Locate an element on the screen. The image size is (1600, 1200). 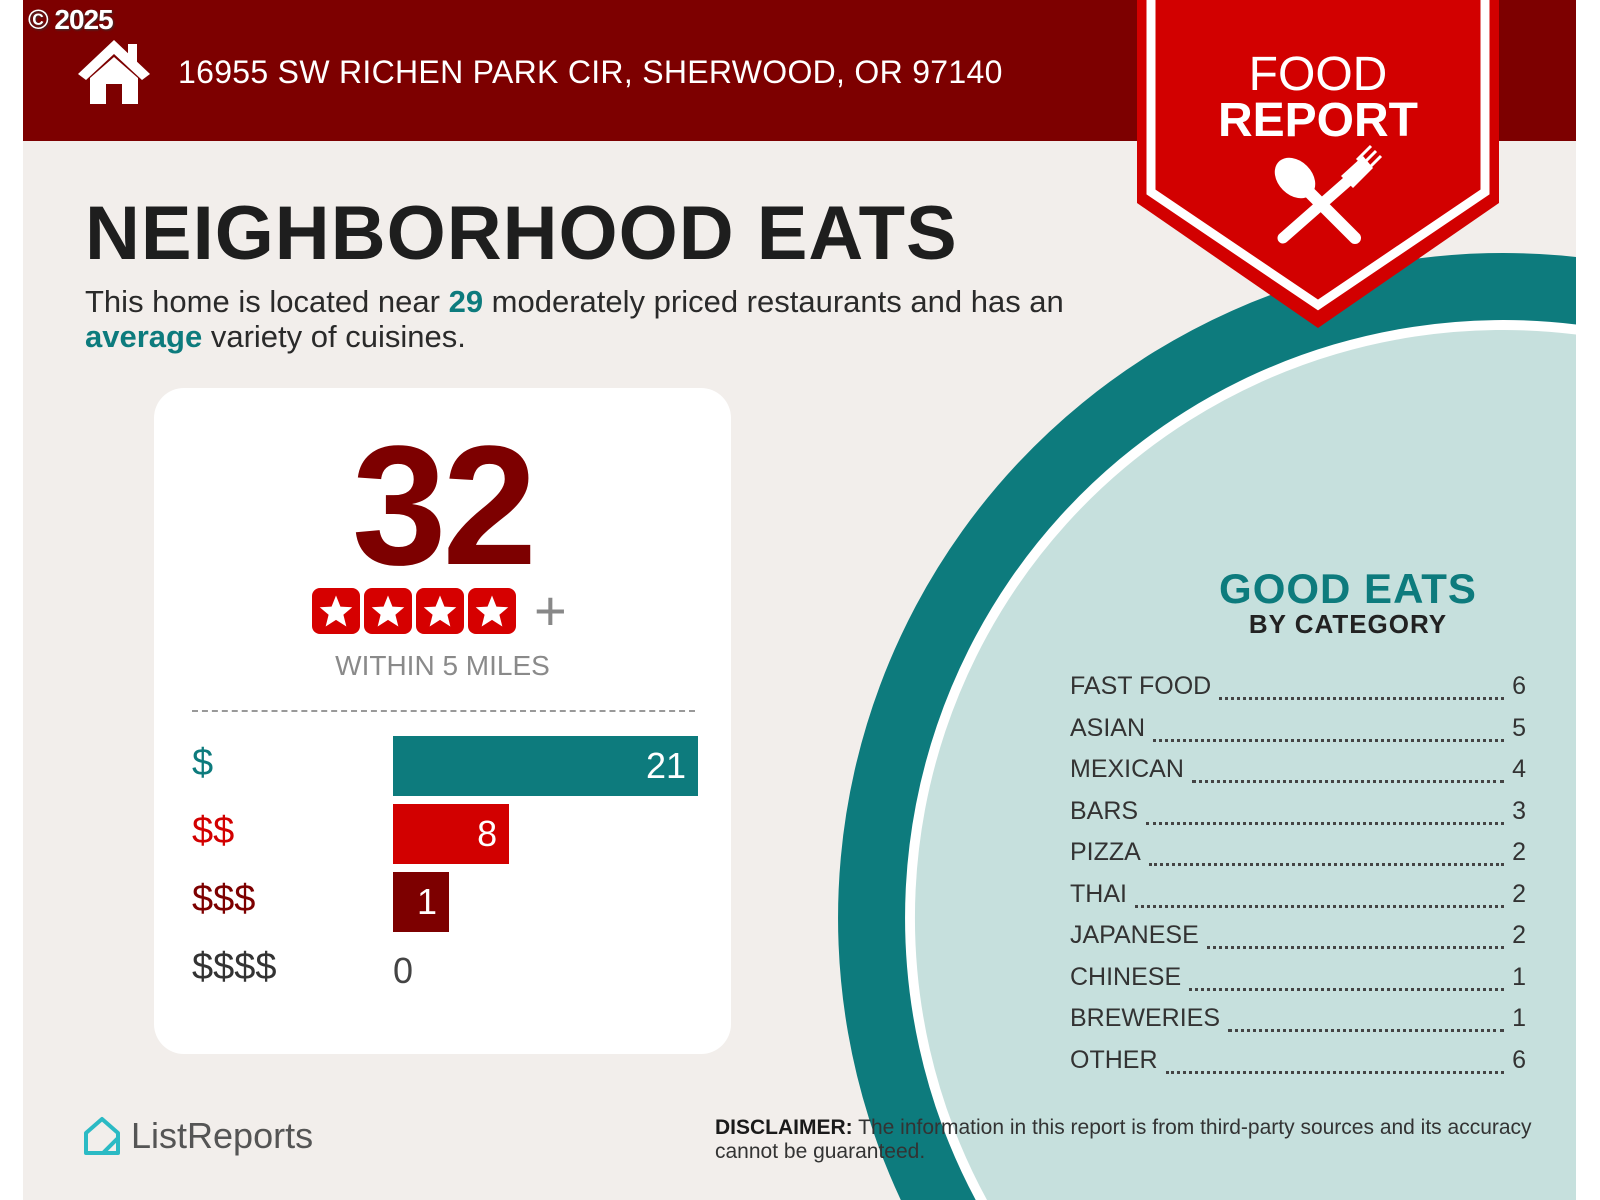
star-rating: + is located at coordinates (439, 610).